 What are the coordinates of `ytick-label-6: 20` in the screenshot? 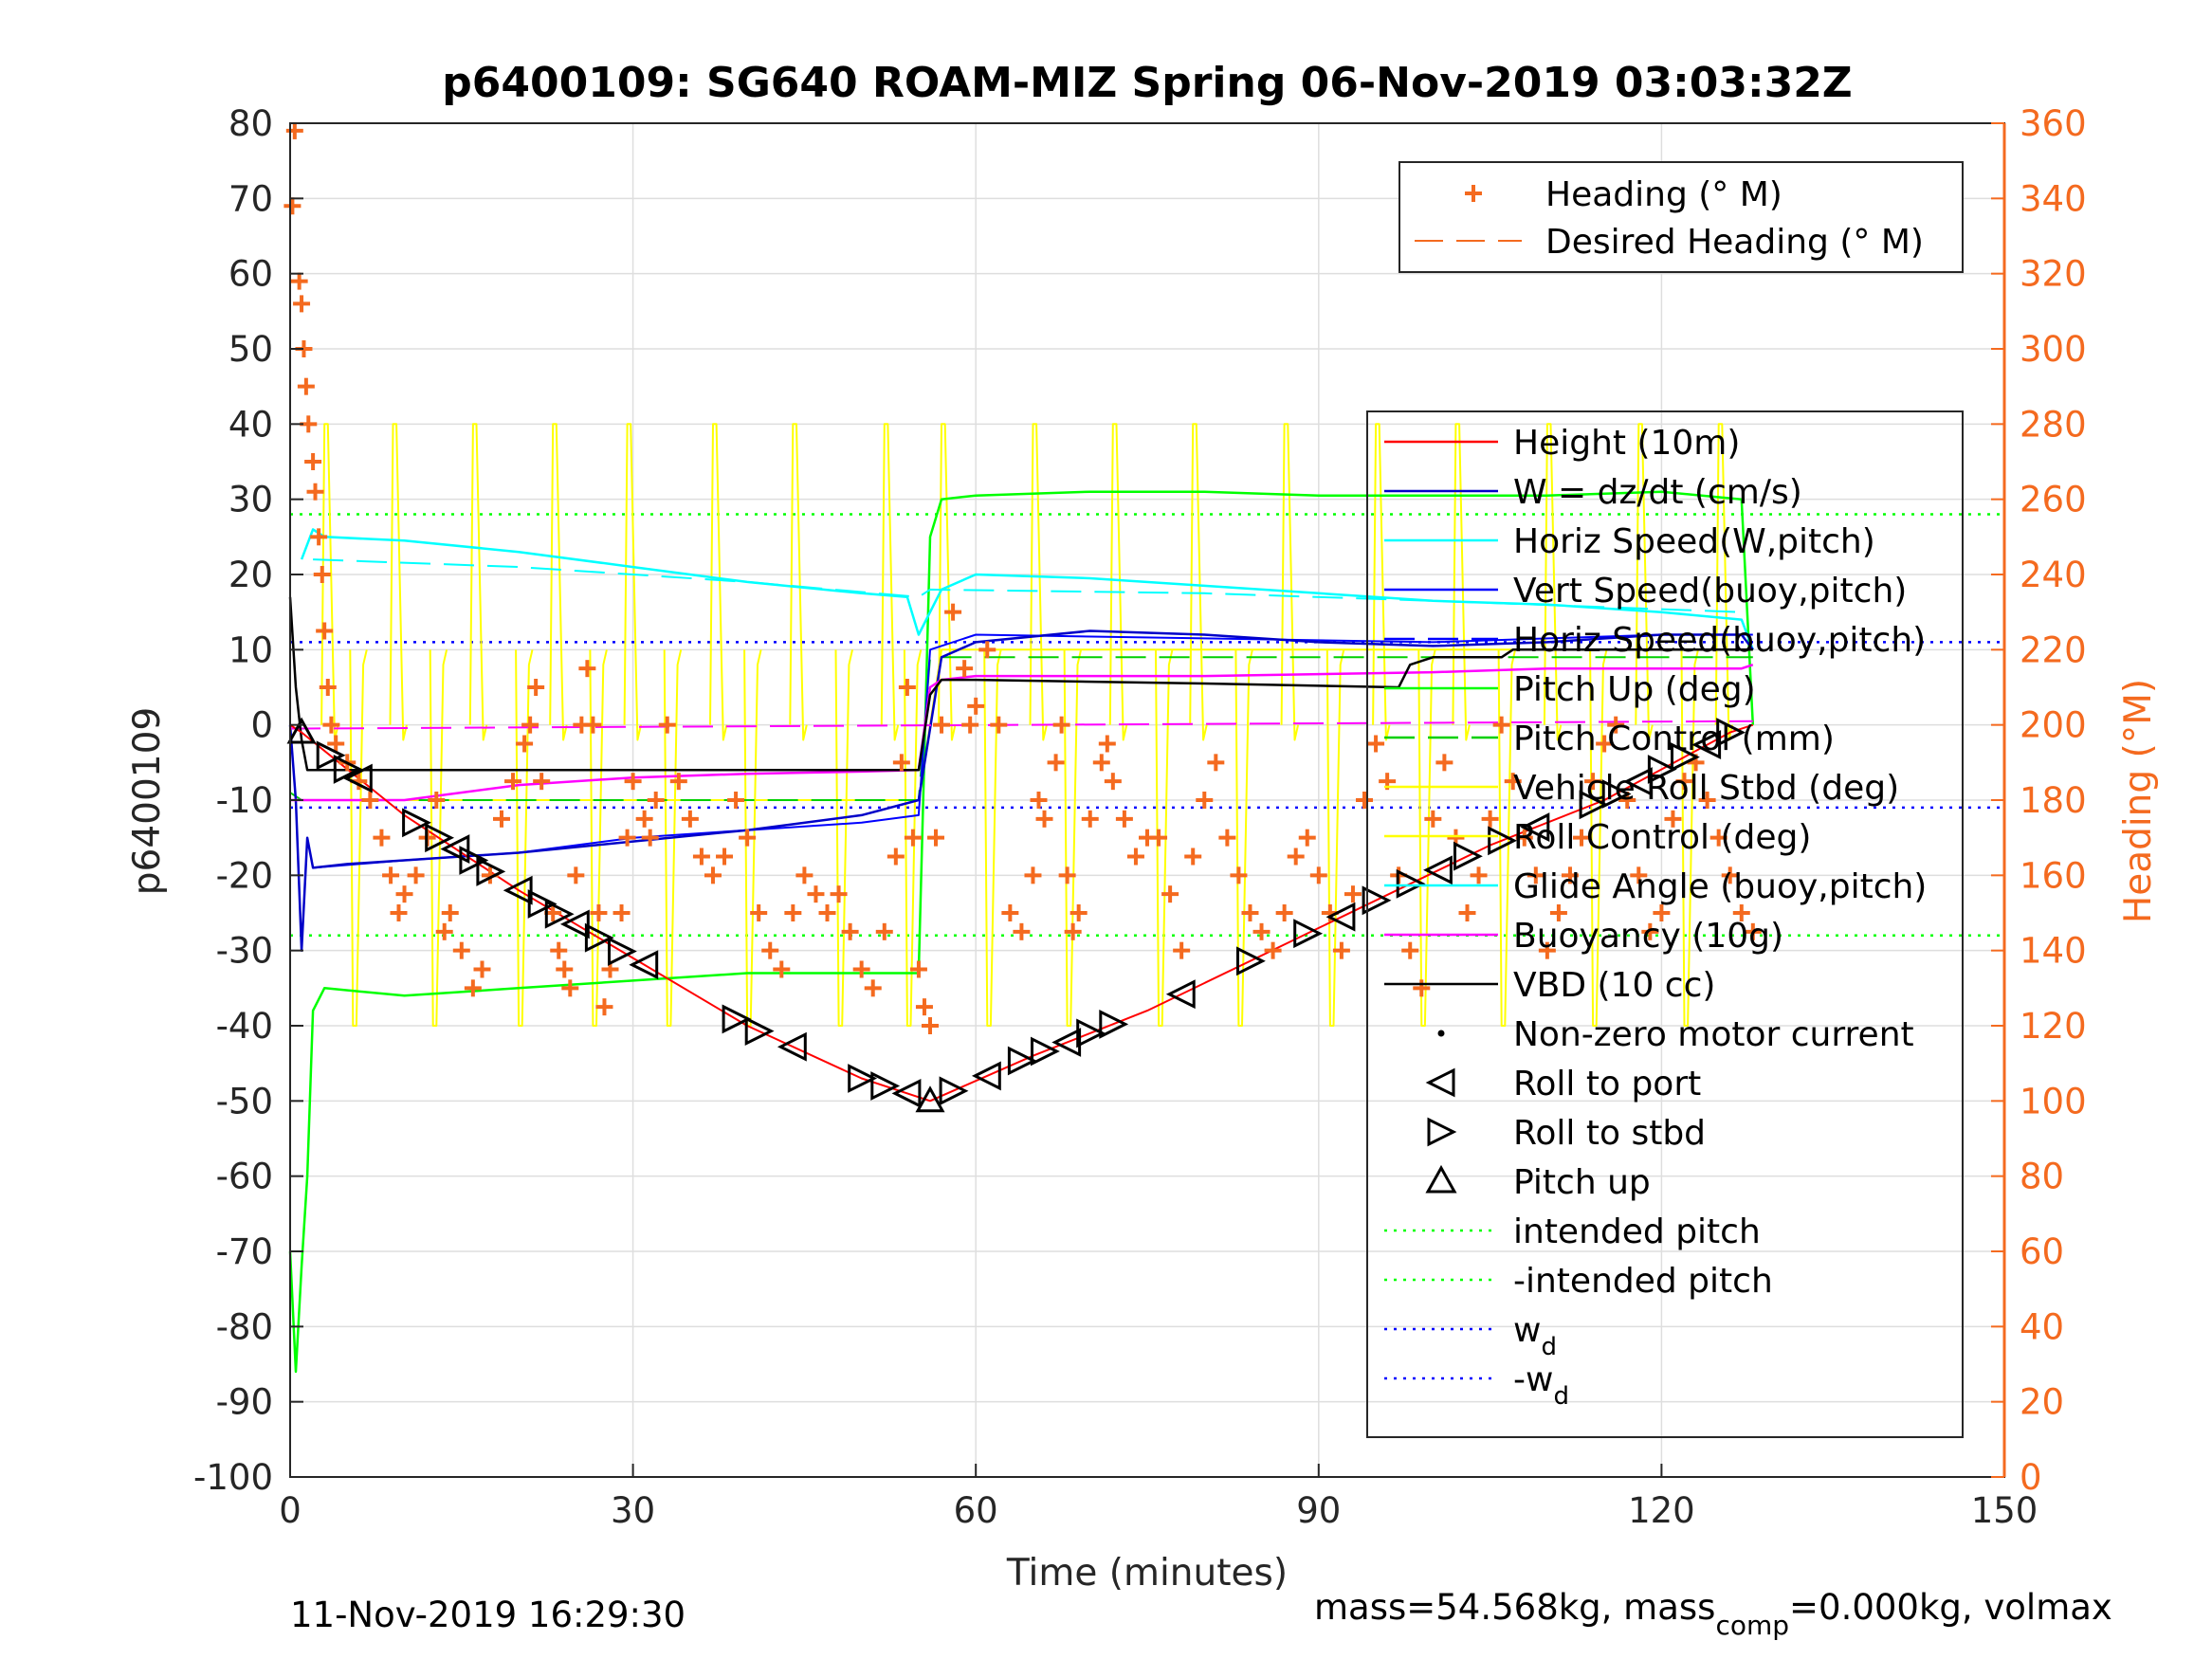 It's located at (251, 575).